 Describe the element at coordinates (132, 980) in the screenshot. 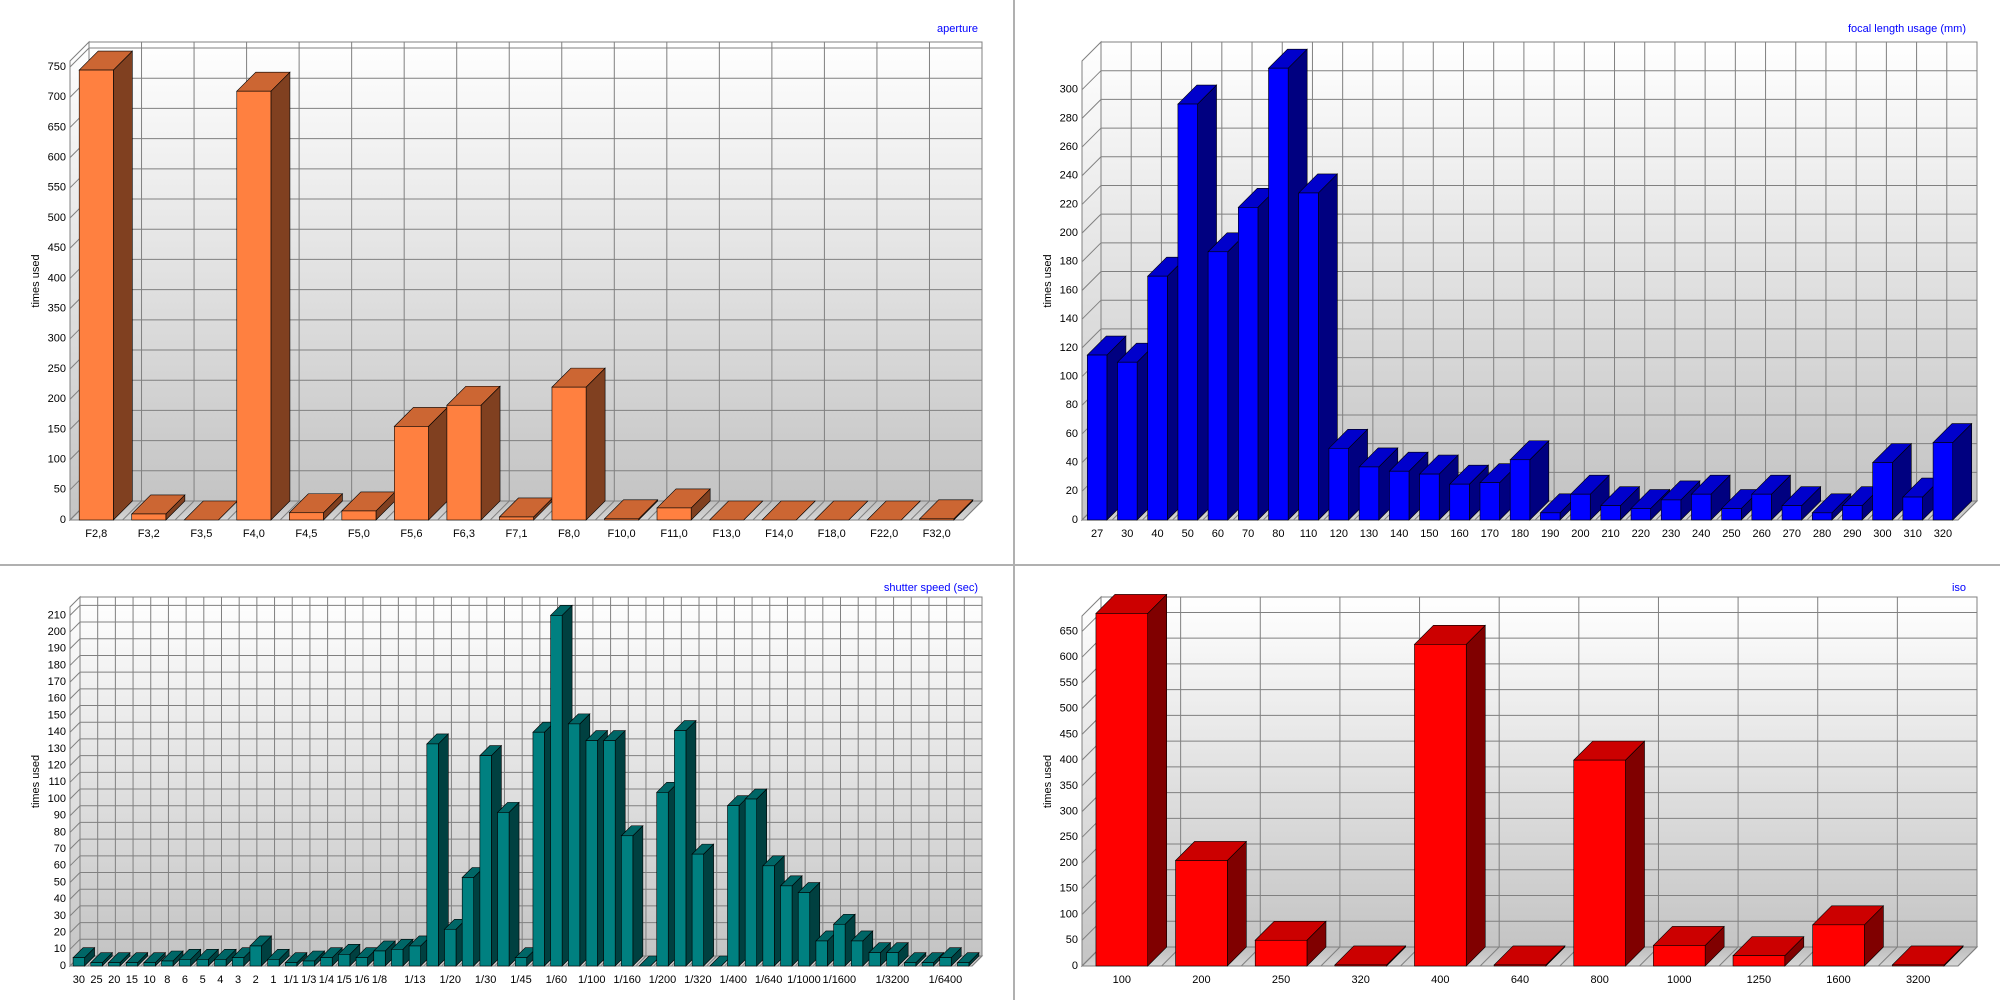

I see `x-tick-label: 15` at that location.